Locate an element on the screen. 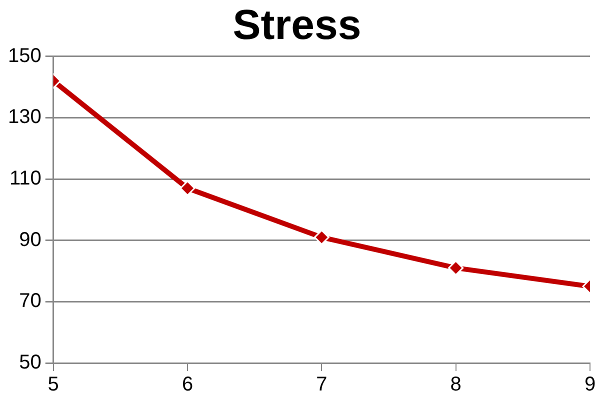 This screenshot has height=401, width=604. x-tick-label: 5 is located at coordinates (53, 385).